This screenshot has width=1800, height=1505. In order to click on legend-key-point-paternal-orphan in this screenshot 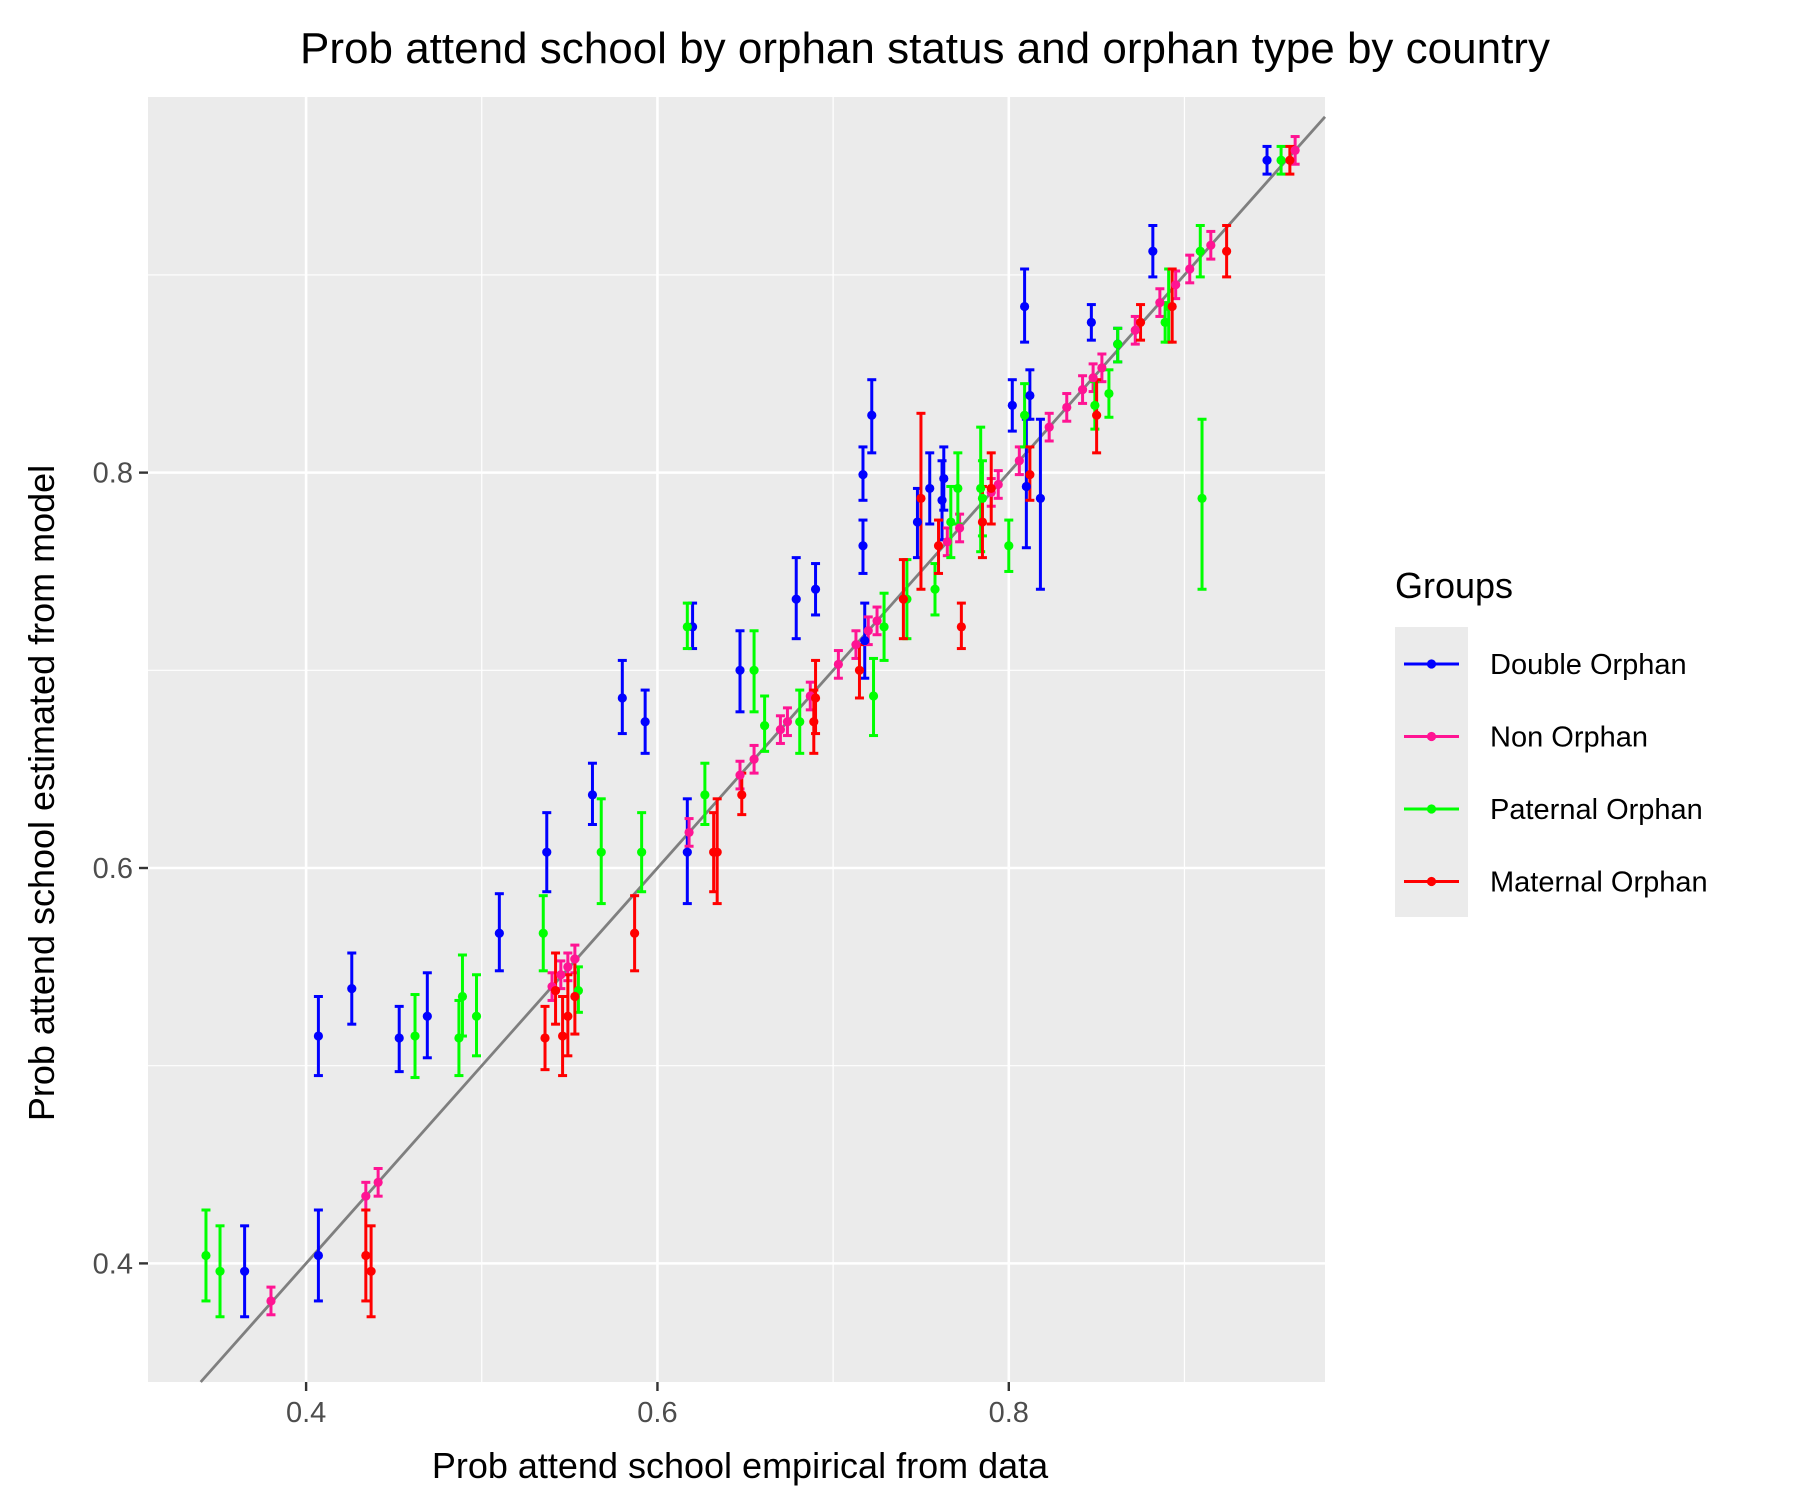, I will do `click(1431, 809)`.